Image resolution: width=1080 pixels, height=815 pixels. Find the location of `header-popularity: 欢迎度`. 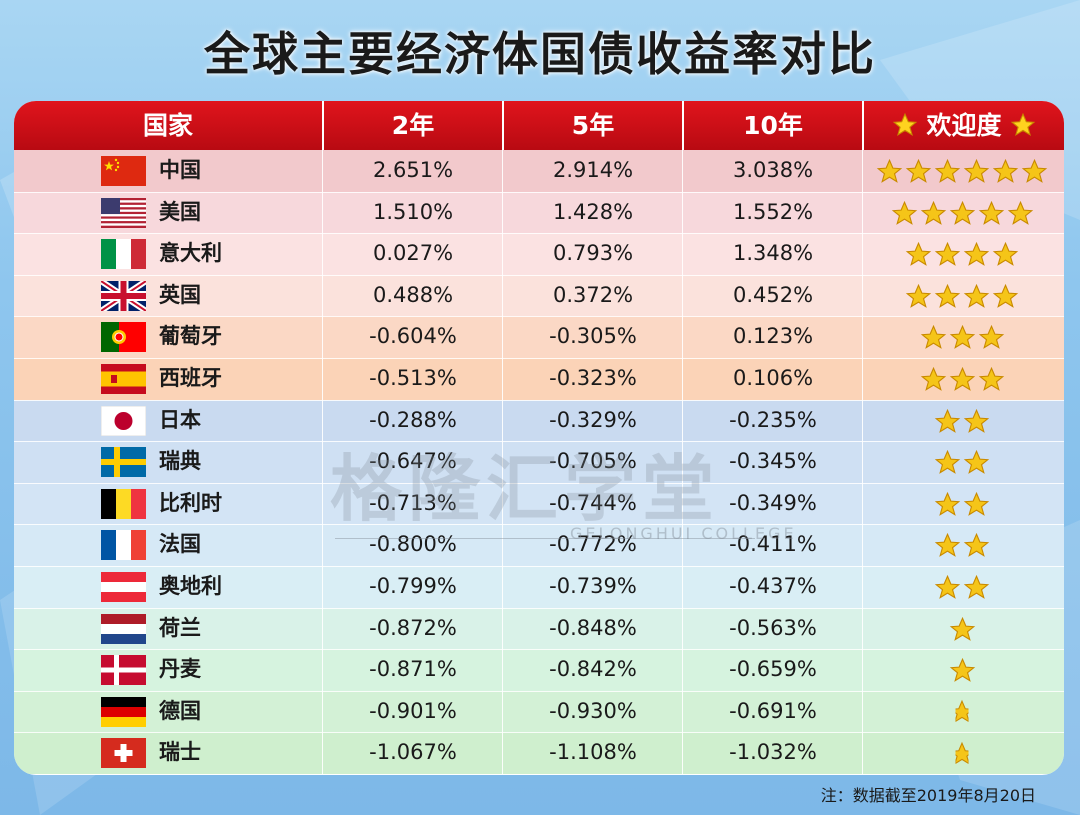

header-popularity: 欢迎度 is located at coordinates (964, 125).